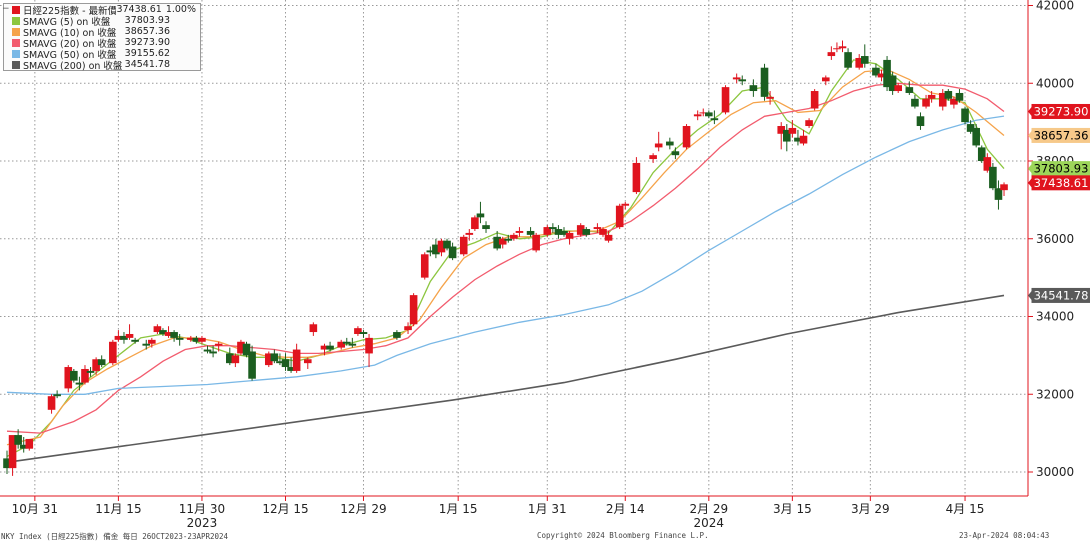 The height and width of the screenshot is (542, 1090). Describe the element at coordinates (147, 53) in the screenshot. I see `legend-value-sma50: 39155.62` at that location.